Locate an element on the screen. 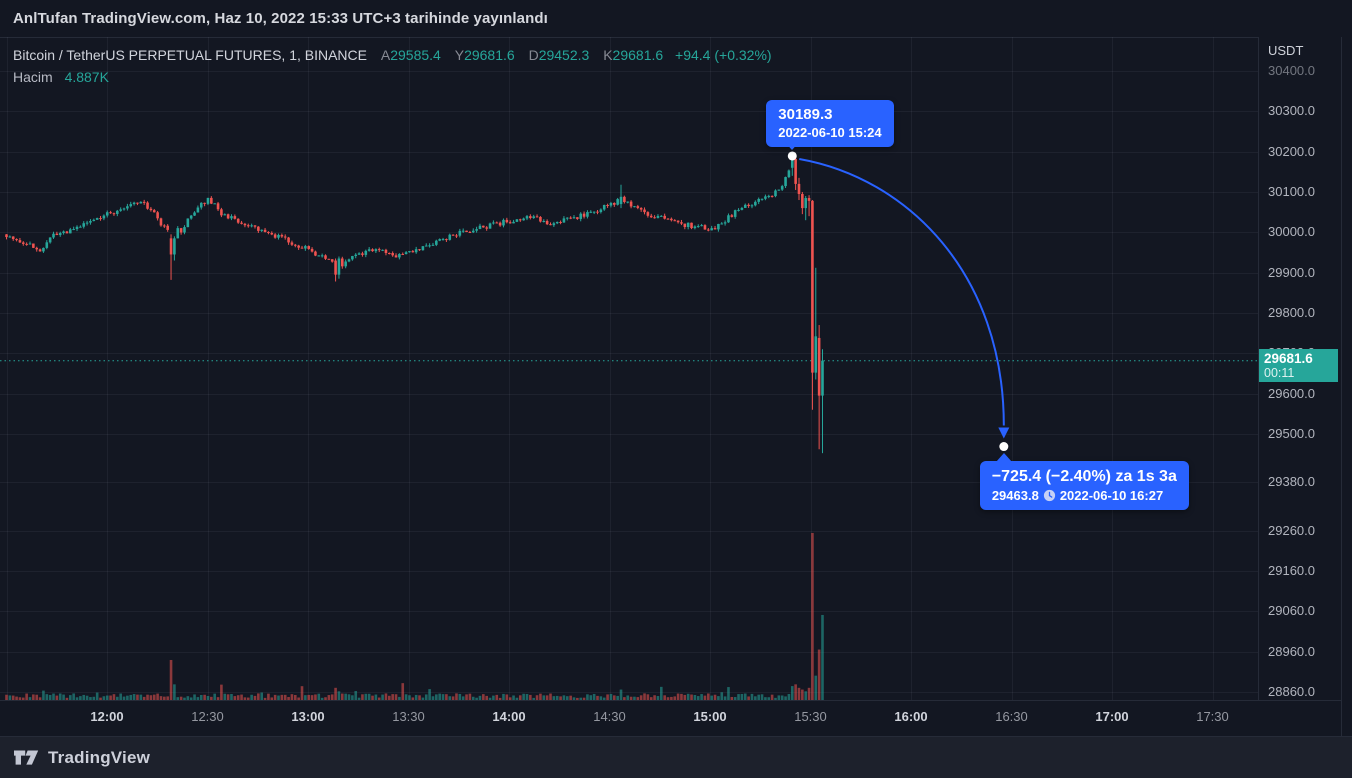 This screenshot has width=1352, height=778. time-axis-border is located at coordinates (670, 700).